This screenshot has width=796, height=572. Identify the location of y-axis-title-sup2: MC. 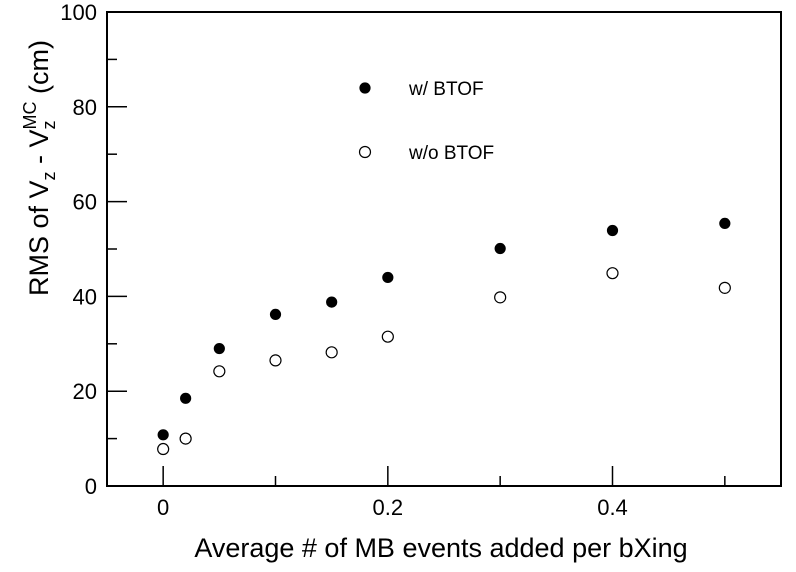
(30, 115).